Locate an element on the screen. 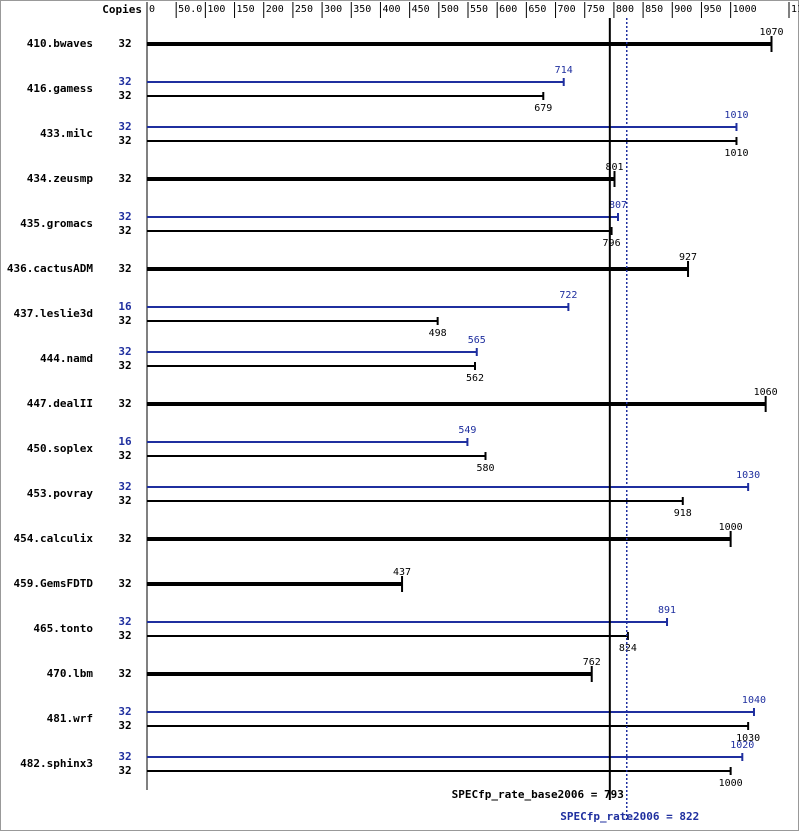  value-label: 714 is located at coordinates (564, 70).